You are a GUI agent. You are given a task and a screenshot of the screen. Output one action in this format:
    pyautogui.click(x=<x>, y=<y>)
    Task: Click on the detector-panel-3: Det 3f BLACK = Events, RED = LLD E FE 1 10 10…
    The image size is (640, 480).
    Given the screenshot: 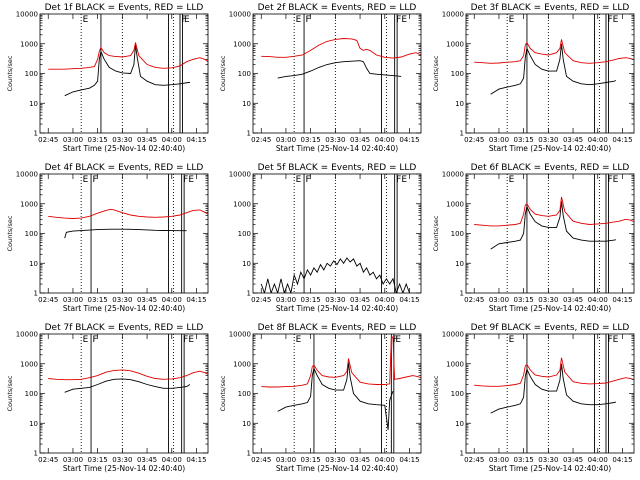 What is the action you would take?
    pyautogui.click(x=533, y=78)
    